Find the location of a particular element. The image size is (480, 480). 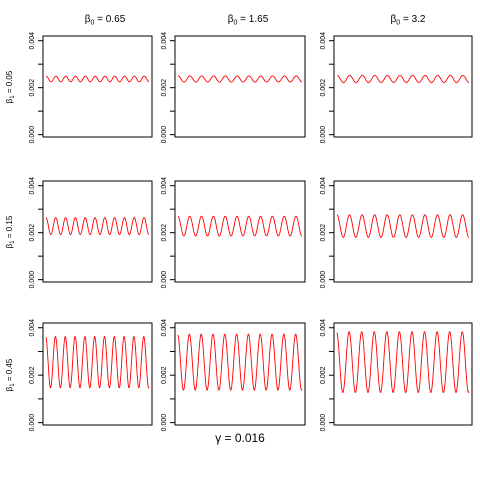

series-line-r3c1 is located at coordinates (97, 362).